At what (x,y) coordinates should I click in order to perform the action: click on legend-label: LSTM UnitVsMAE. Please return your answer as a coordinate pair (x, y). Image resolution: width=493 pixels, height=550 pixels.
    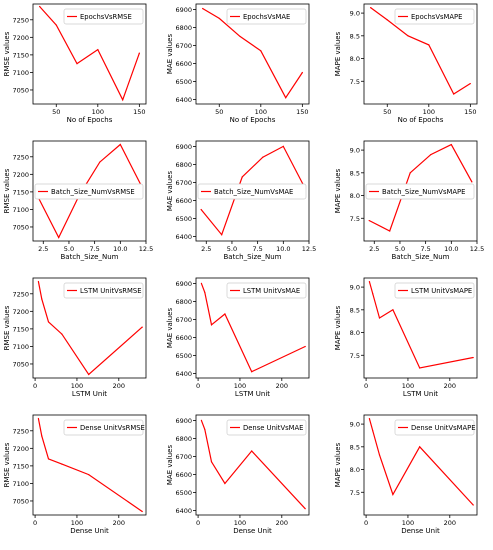
    Looking at the image, I should click on (271, 291).